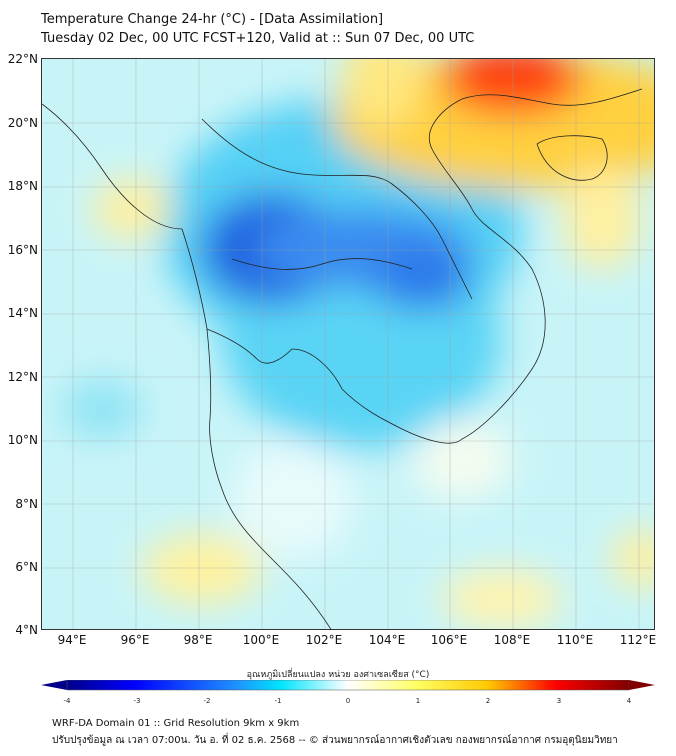  I want to click on lat-label: 20°N, so click(22, 123).